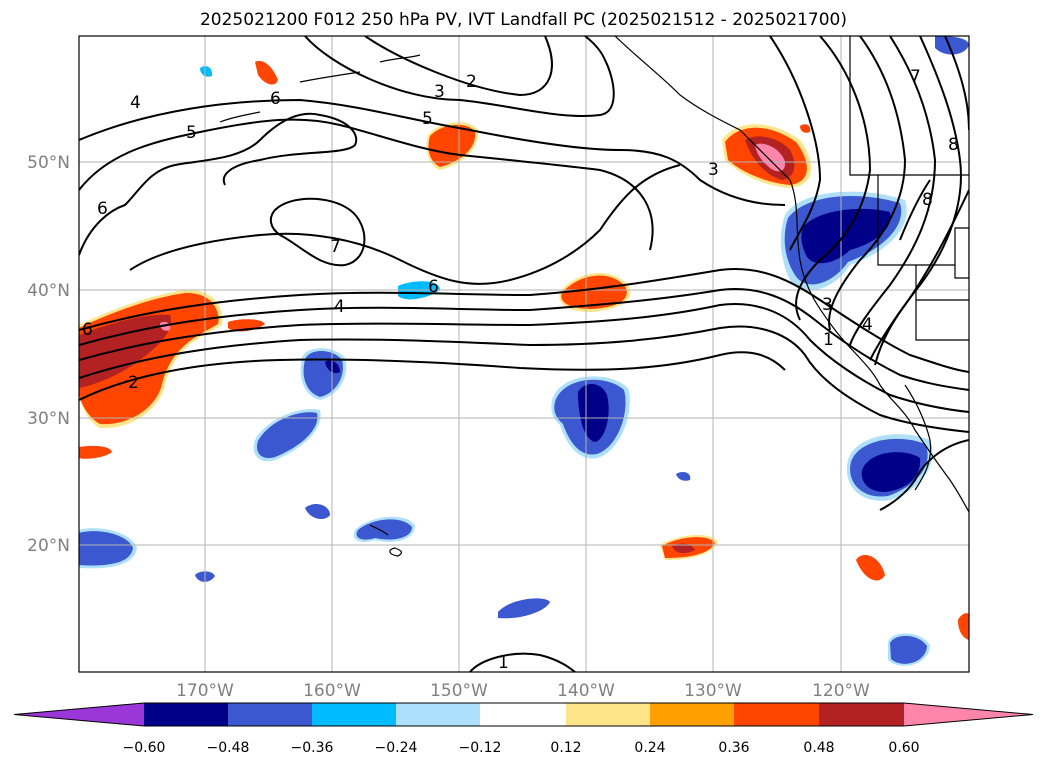  Describe the element at coordinates (649, 748) in the screenshot. I see `colorbar-tick: 0.24` at that location.